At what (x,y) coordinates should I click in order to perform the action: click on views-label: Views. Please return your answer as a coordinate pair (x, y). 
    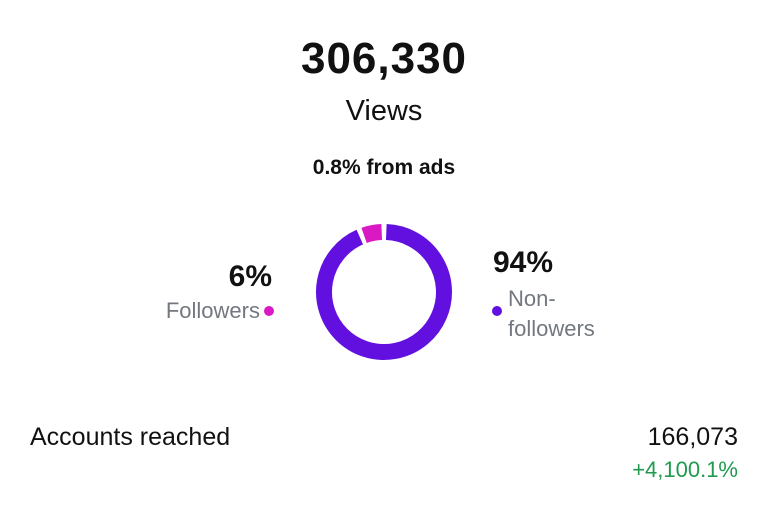
    Looking at the image, I should click on (384, 111).